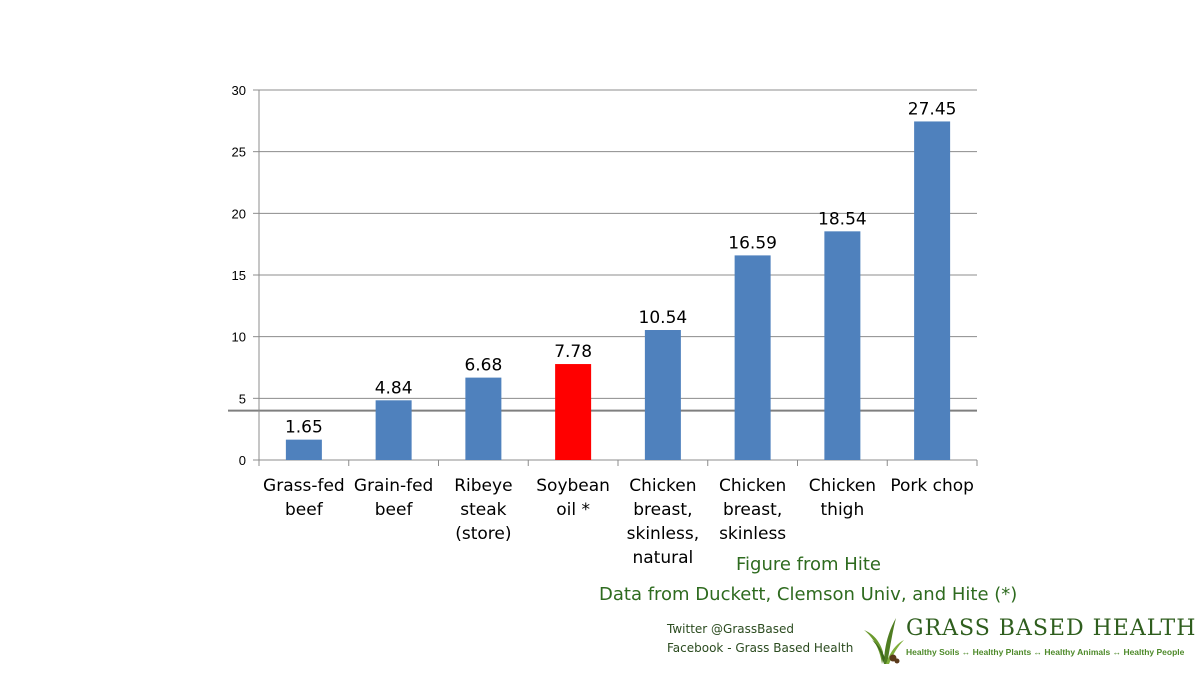 Image resolution: width=1200 pixels, height=675 pixels. What do you see at coordinates (393, 486) in the screenshot?
I see `category-label: Grain-fed` at bounding box center [393, 486].